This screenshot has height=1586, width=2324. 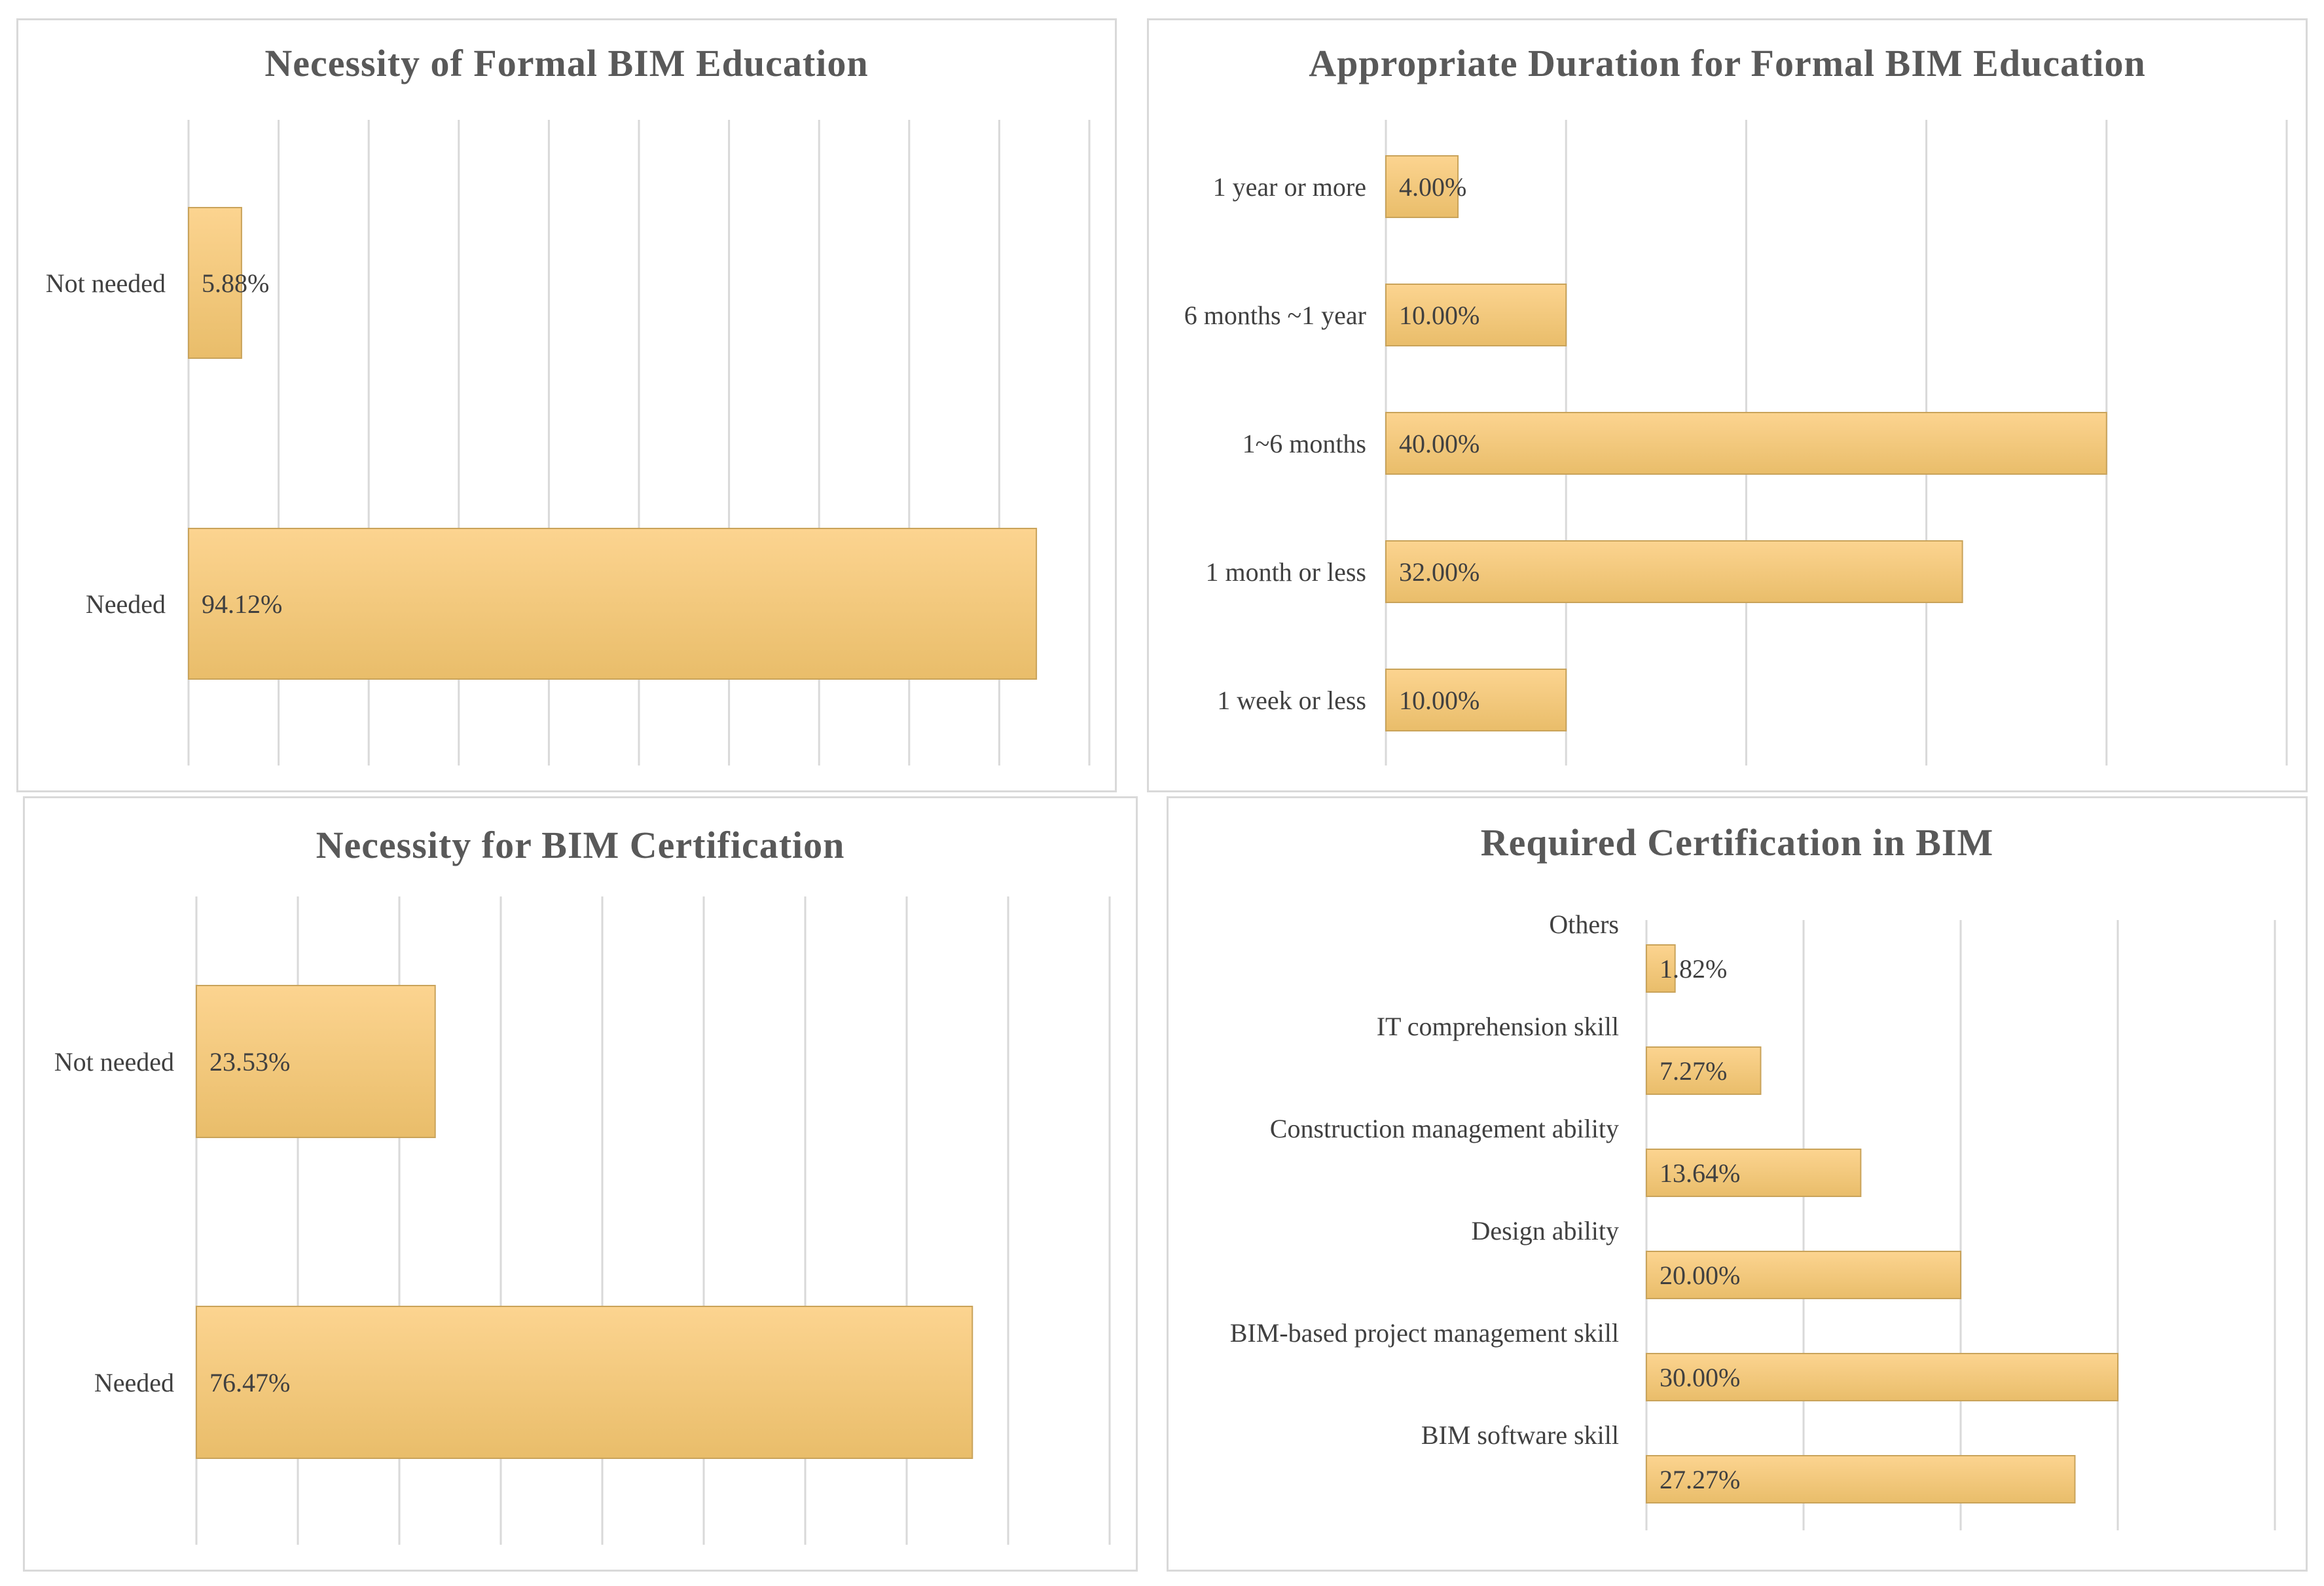 What do you see at coordinates (1285, 572) in the screenshot?
I see `category-label: 1 month or less` at bounding box center [1285, 572].